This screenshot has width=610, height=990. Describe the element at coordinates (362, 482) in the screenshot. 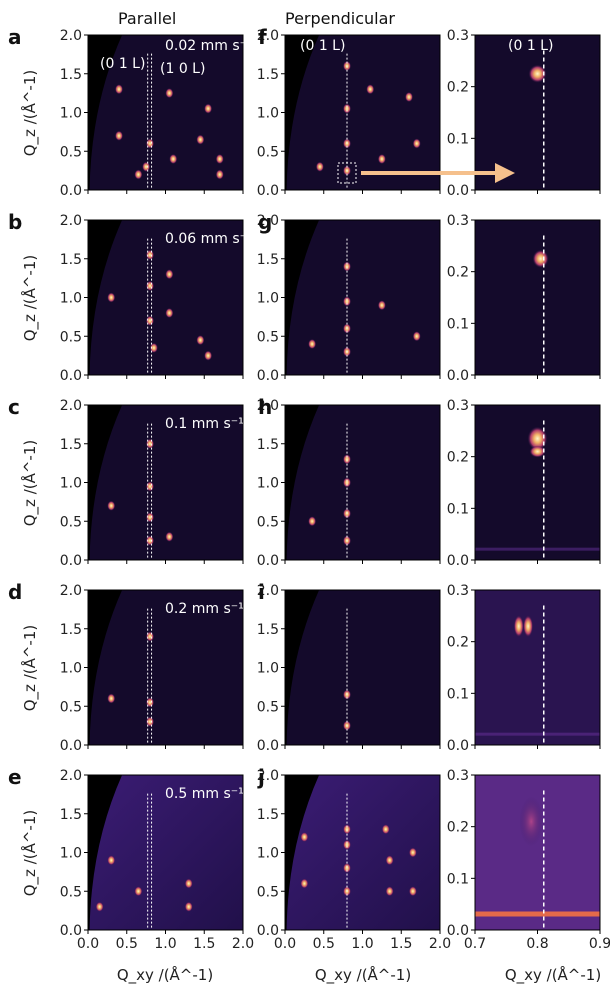

I see `panel-mid-3-bg` at that location.